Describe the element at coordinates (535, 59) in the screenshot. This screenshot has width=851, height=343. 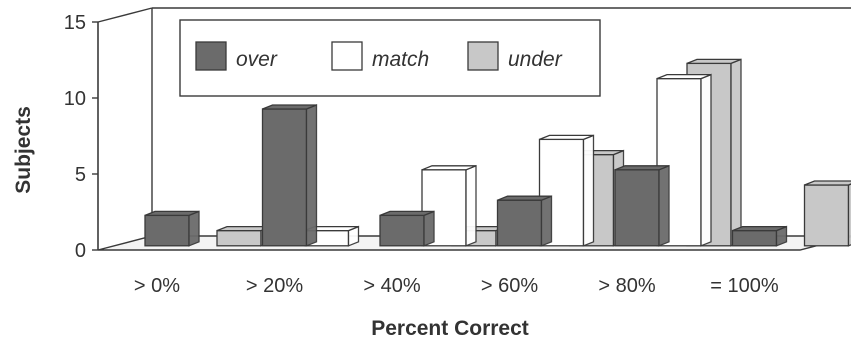
I see `legend-label-under: under` at that location.